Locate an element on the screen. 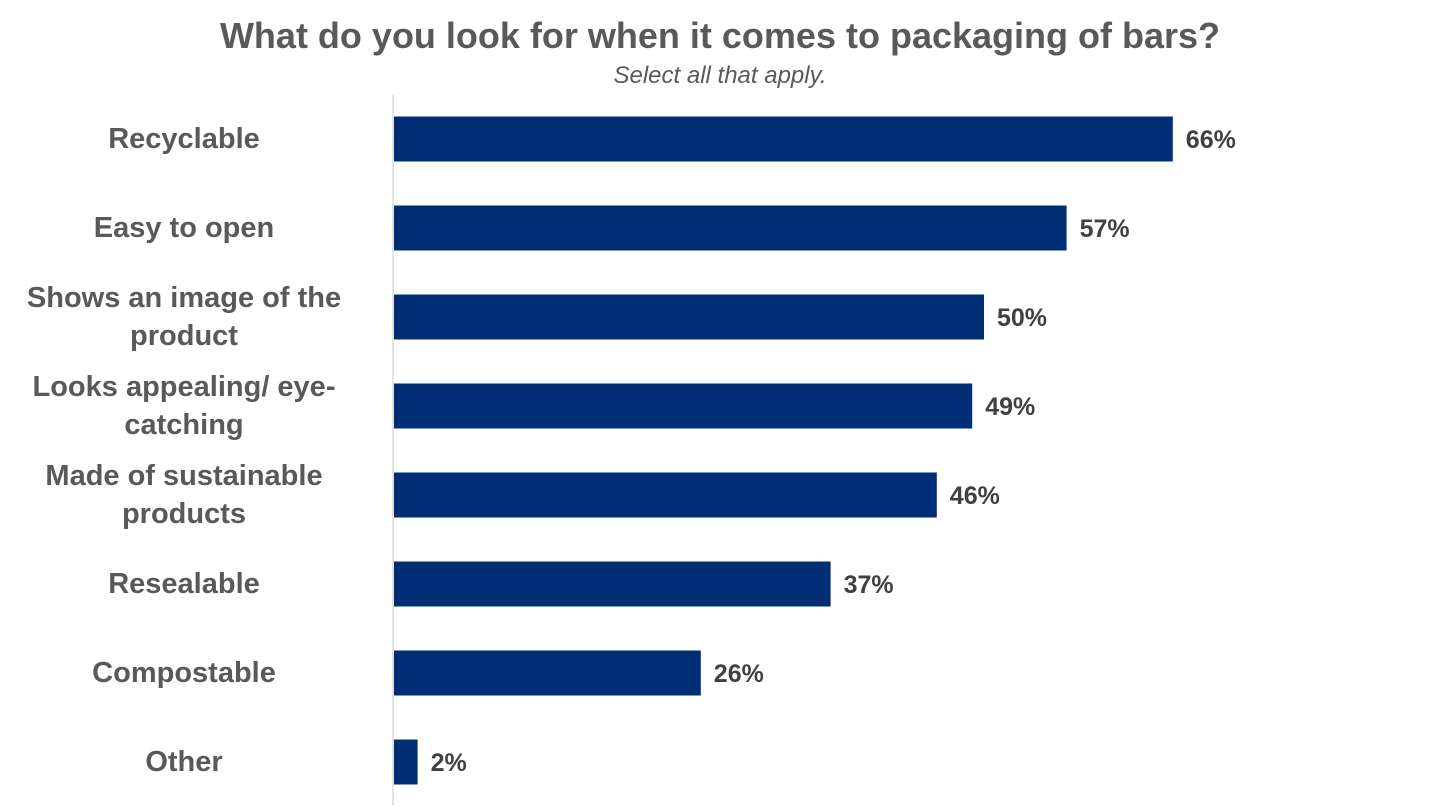  bar-value-label: 37% is located at coordinates (869, 585).